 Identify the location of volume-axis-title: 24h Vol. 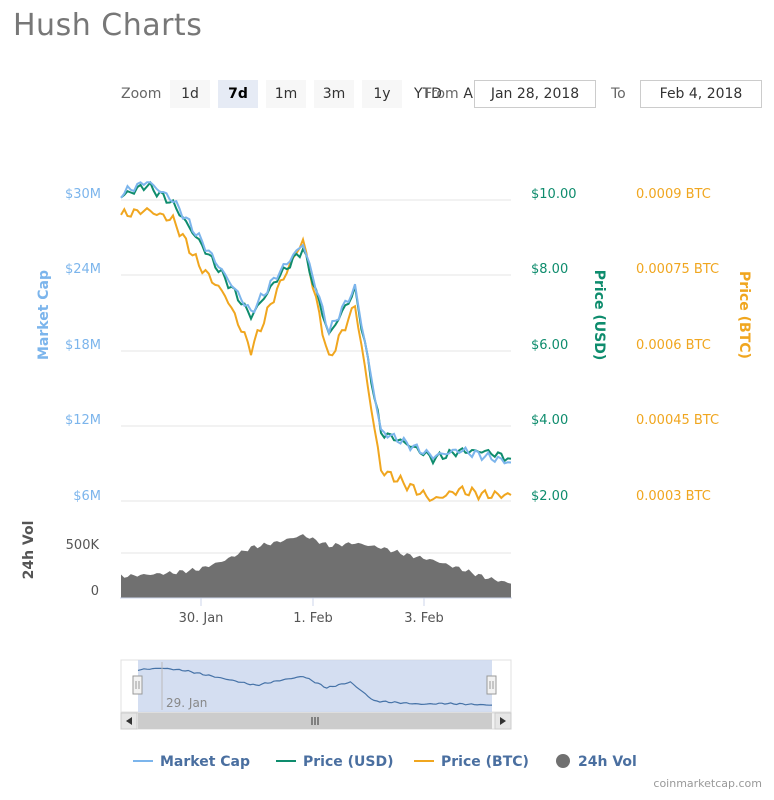
(29, 550).